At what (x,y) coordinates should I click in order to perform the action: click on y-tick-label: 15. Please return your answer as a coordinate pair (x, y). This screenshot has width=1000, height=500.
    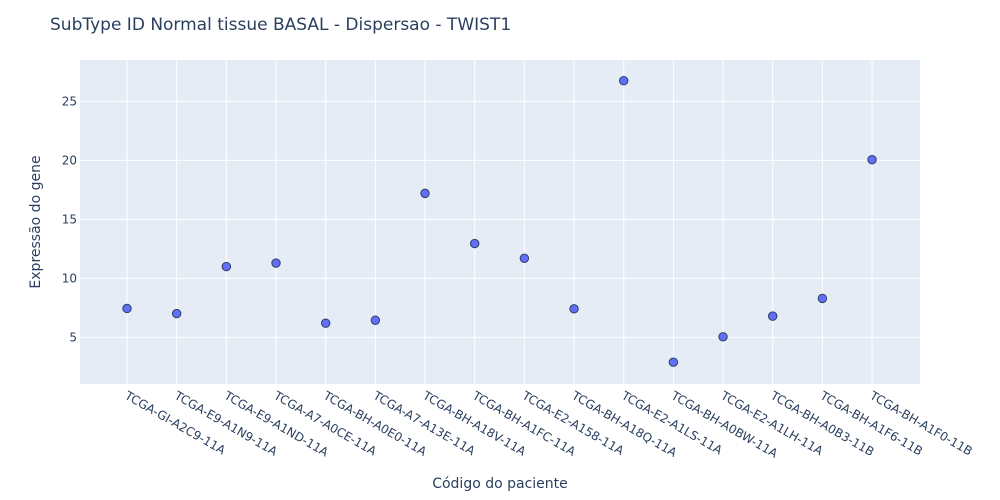
    Looking at the image, I should click on (69, 219).